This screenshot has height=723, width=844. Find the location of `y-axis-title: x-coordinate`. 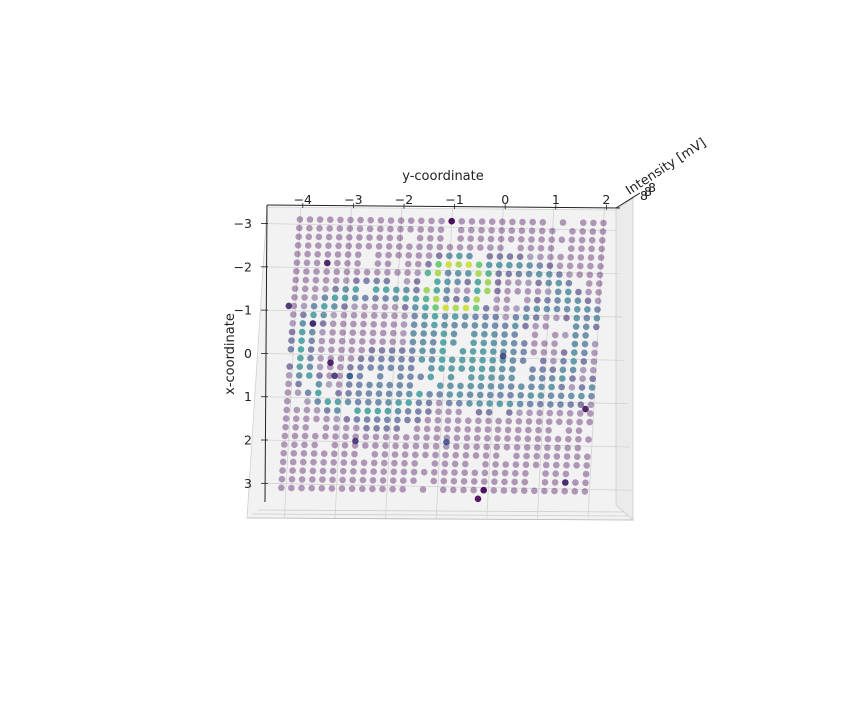

y-axis-title: x-coordinate is located at coordinates (230, 354).